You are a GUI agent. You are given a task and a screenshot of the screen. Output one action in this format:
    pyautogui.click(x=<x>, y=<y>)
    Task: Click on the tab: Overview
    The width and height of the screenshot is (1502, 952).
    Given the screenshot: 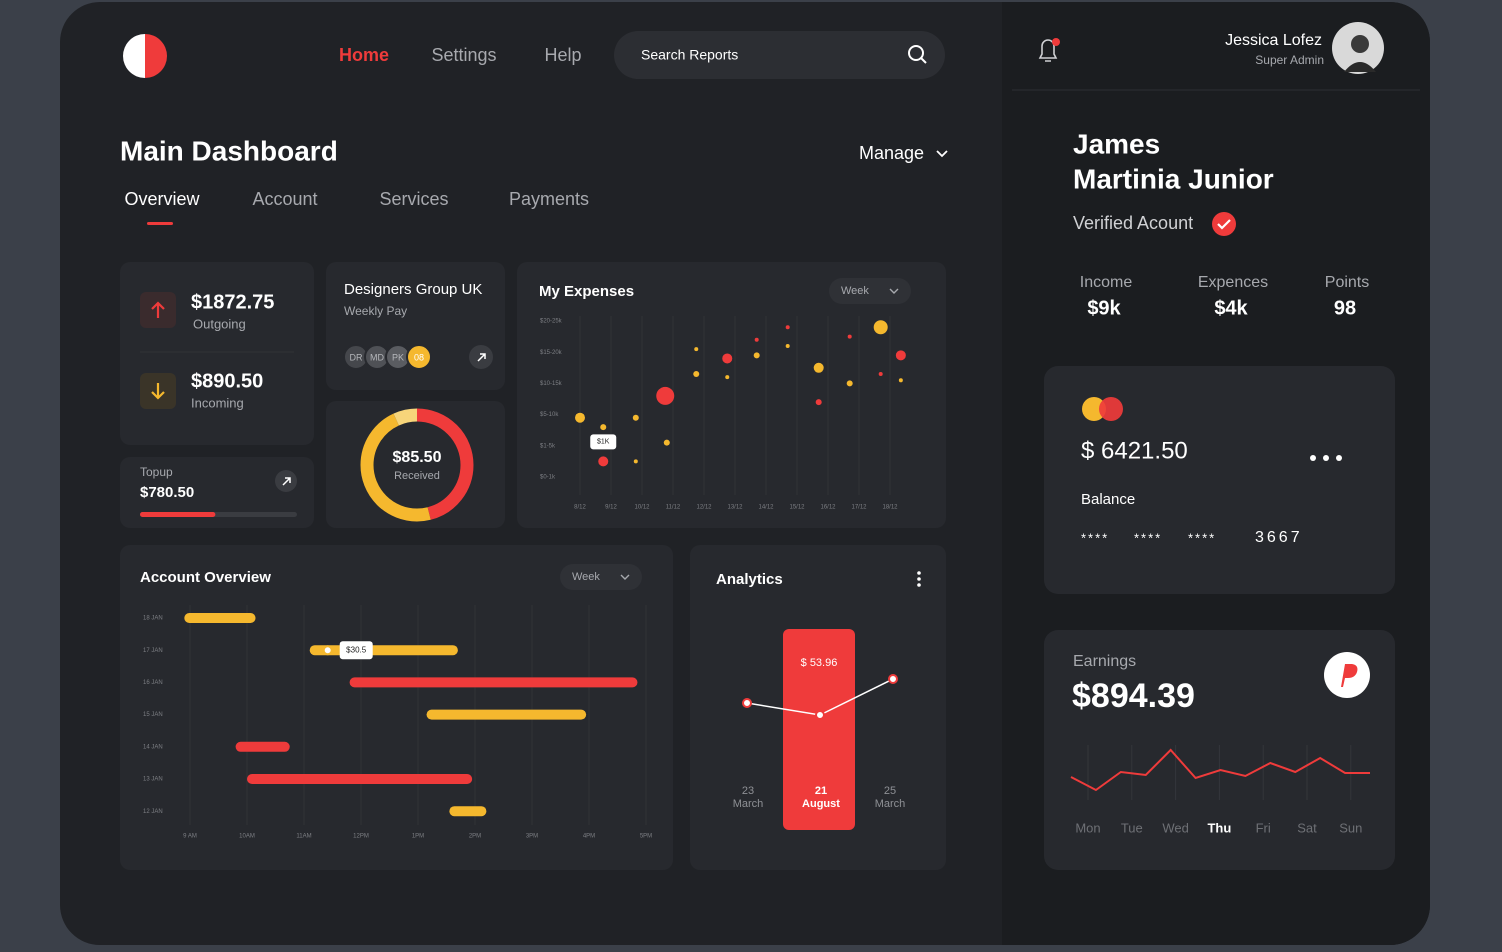 What is the action you would take?
    pyautogui.click(x=162, y=199)
    